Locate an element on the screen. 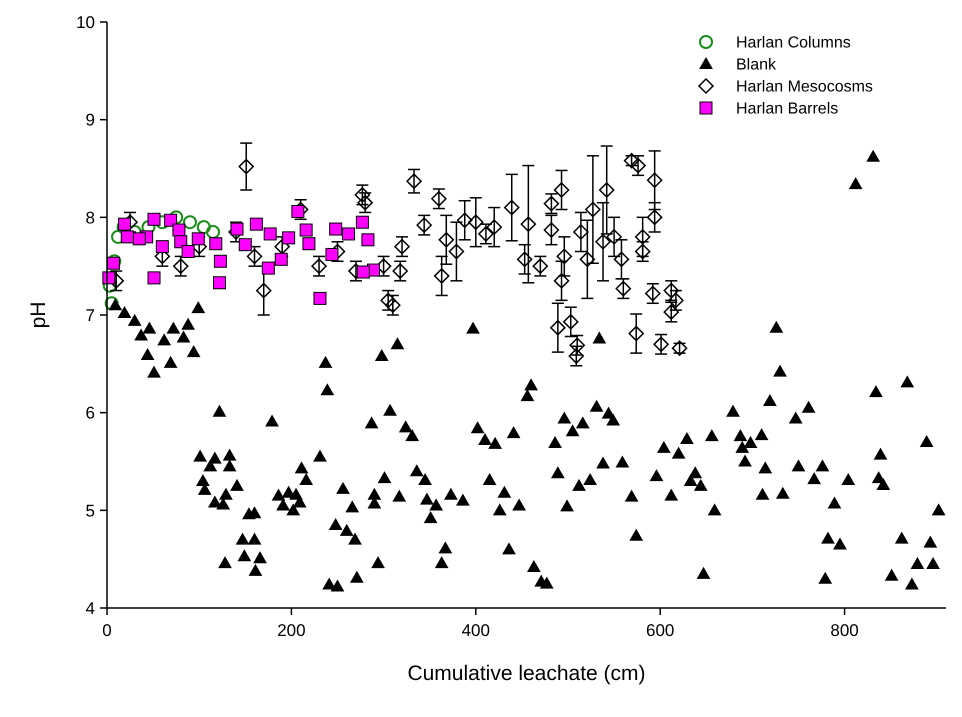 Image resolution: width=962 pixels, height=717 pixels. x-tick-label: 200 is located at coordinates (291, 630).